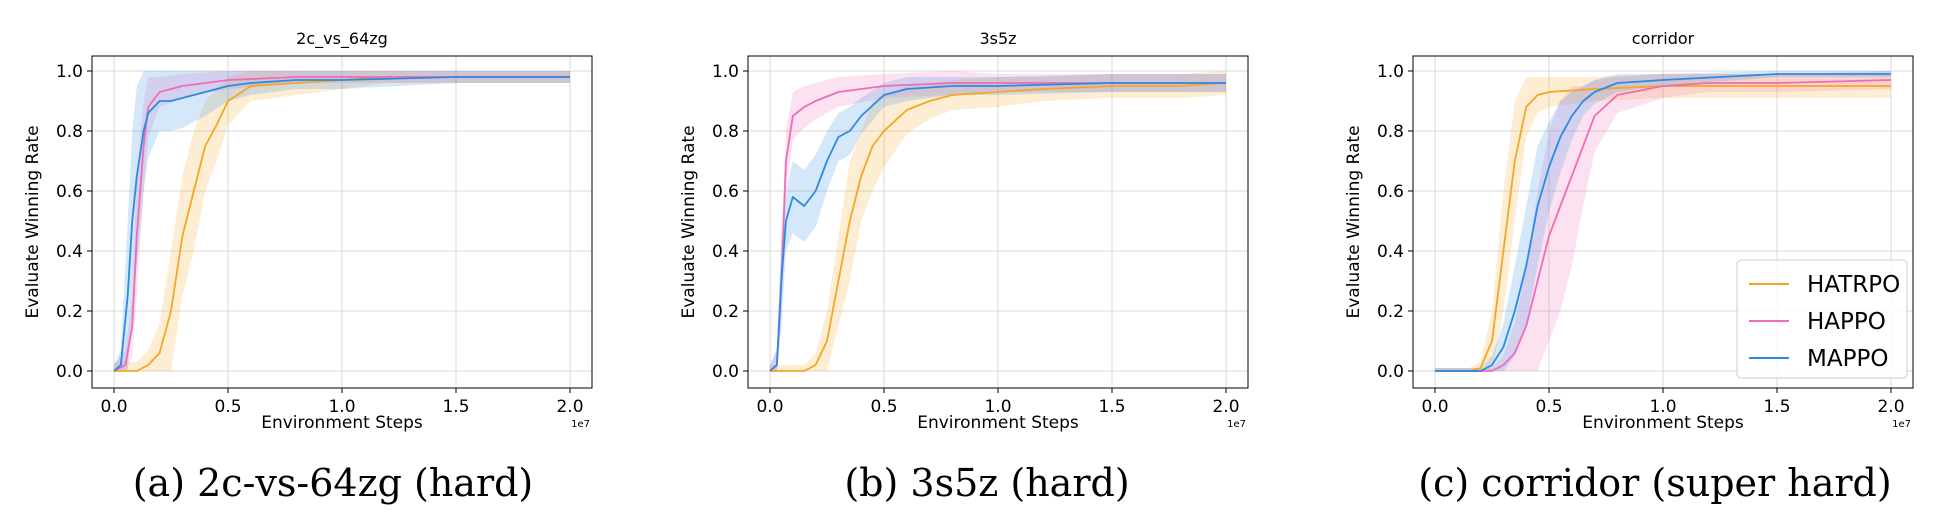  I want to click on legend-label-happo: HAPPO, so click(1846, 322).